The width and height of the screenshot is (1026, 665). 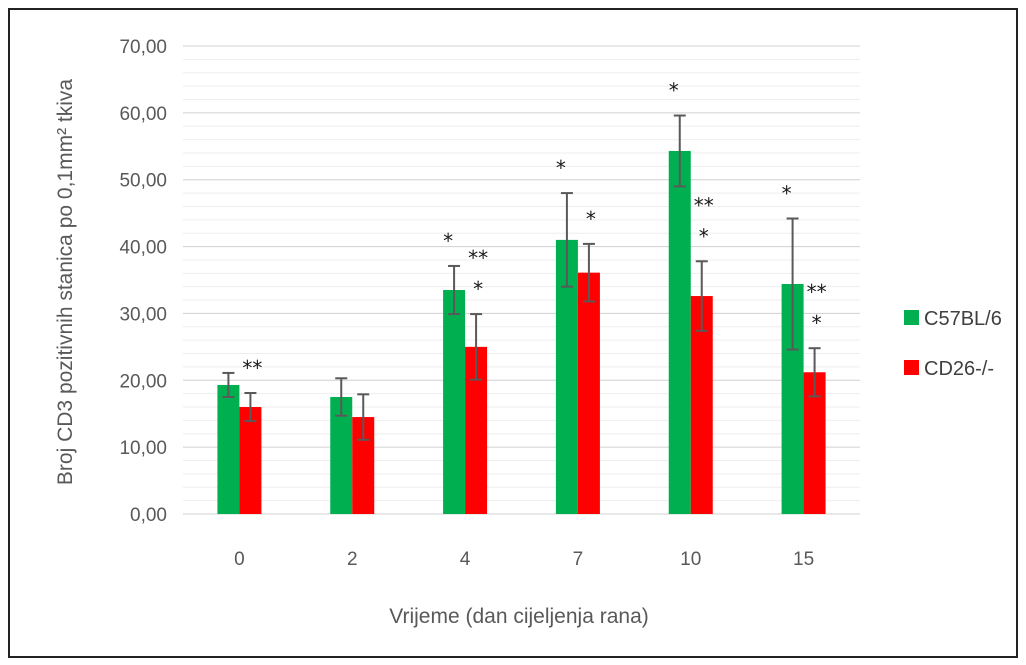 I want to click on y-tick-label: 40,00, so click(x=143, y=248).